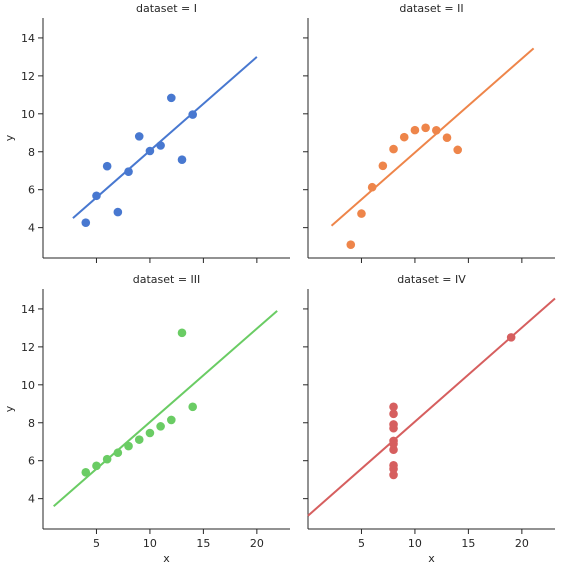 The width and height of the screenshot is (568, 568). Describe the element at coordinates (167, 279) in the screenshot. I see `panel-title: dataset = III` at that location.